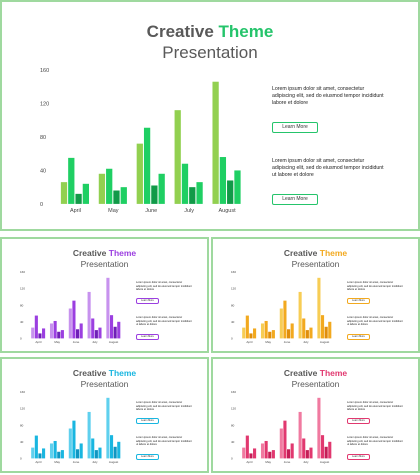  Describe the element at coordinates (268, 342) in the screenshot. I see `x-category-label: May` at that location.